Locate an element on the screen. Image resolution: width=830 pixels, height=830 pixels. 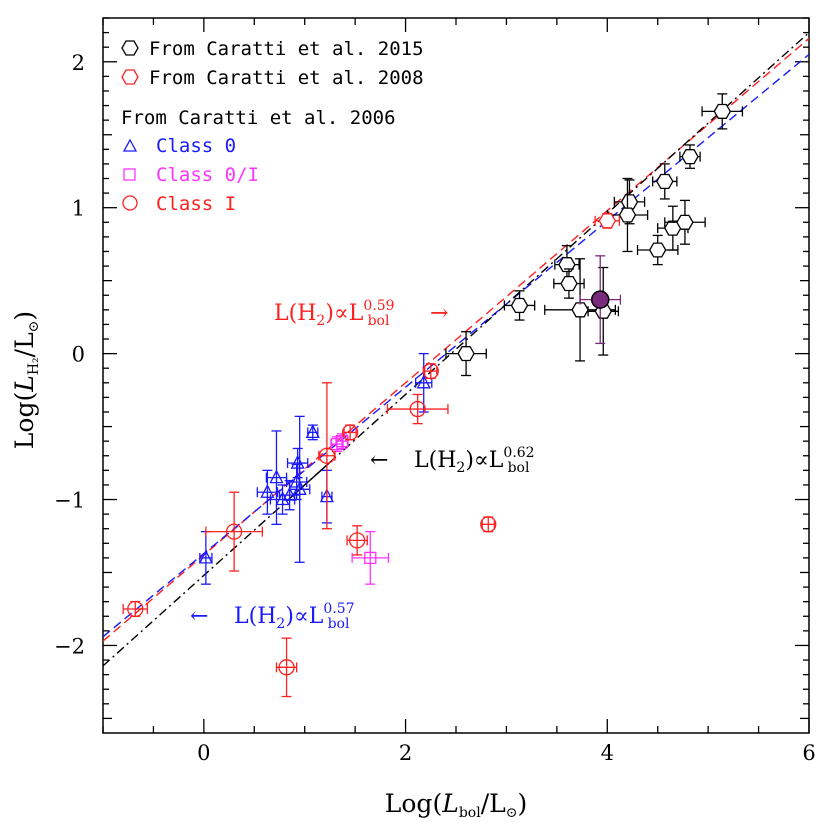
annotation-fit057-arrow-icon: ← is located at coordinates (199, 616).